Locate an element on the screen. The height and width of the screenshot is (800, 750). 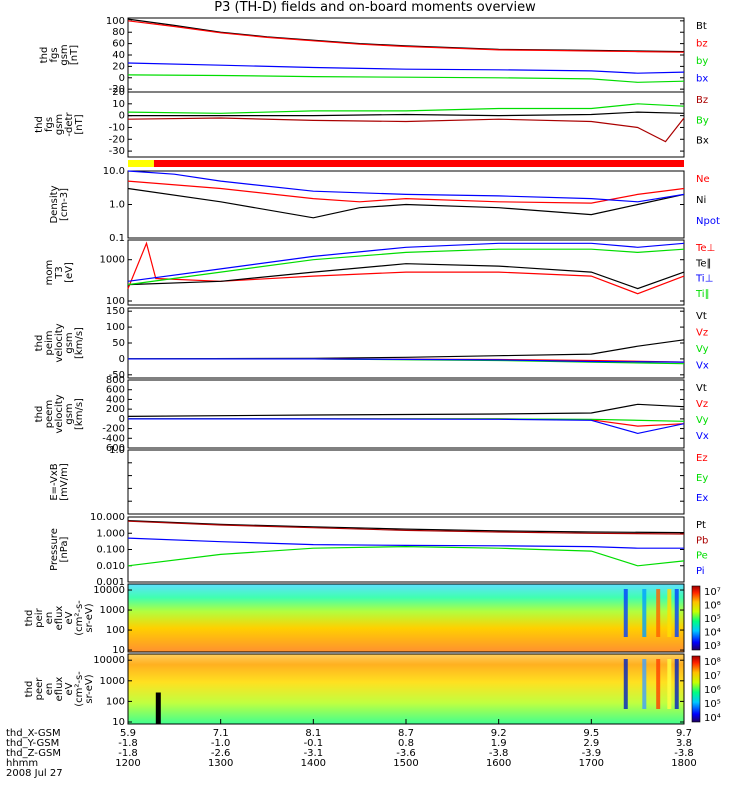
peir_spec-colorbar-label-0: 10³ is located at coordinates (712, 646).